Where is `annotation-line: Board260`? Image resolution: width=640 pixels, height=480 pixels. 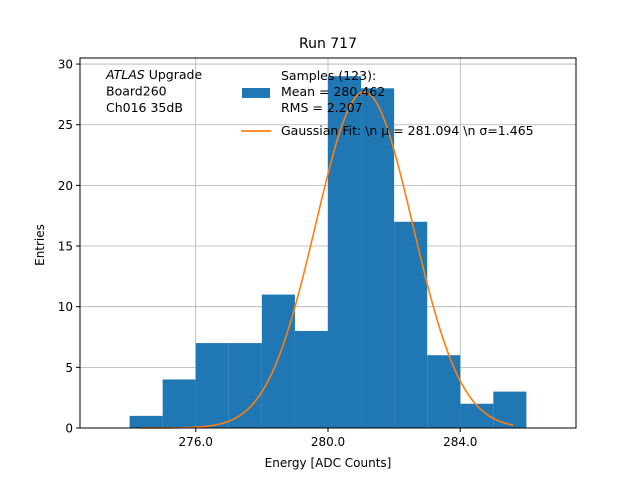 annotation-line: Board260 is located at coordinates (136, 91).